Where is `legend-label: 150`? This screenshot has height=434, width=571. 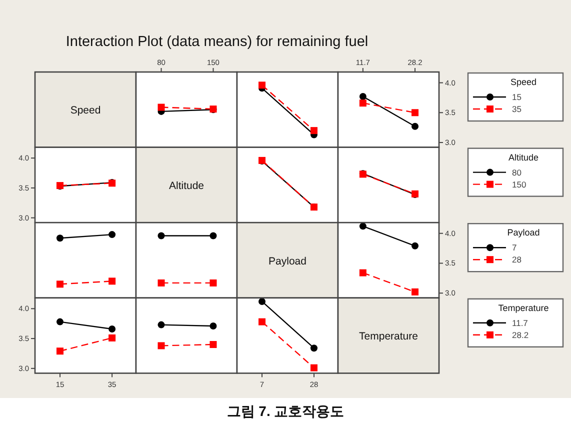
legend-label: 150 is located at coordinates (519, 184).